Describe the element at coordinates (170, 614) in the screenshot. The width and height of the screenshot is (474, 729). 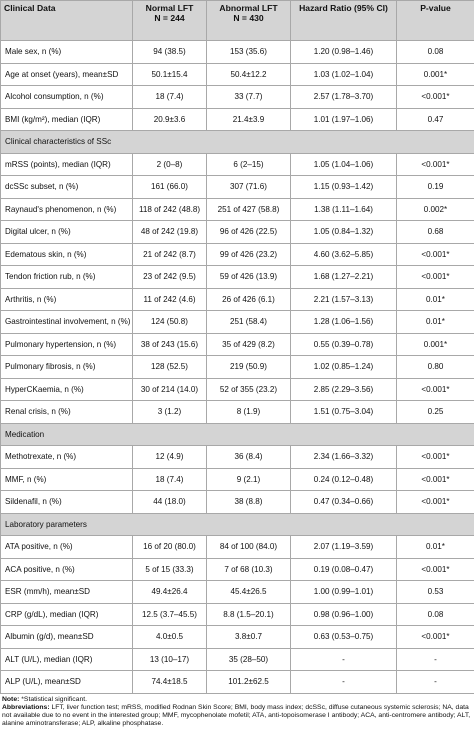
I see `cell-normal-lft: 12.5 (3.7–45.5)` at that location.